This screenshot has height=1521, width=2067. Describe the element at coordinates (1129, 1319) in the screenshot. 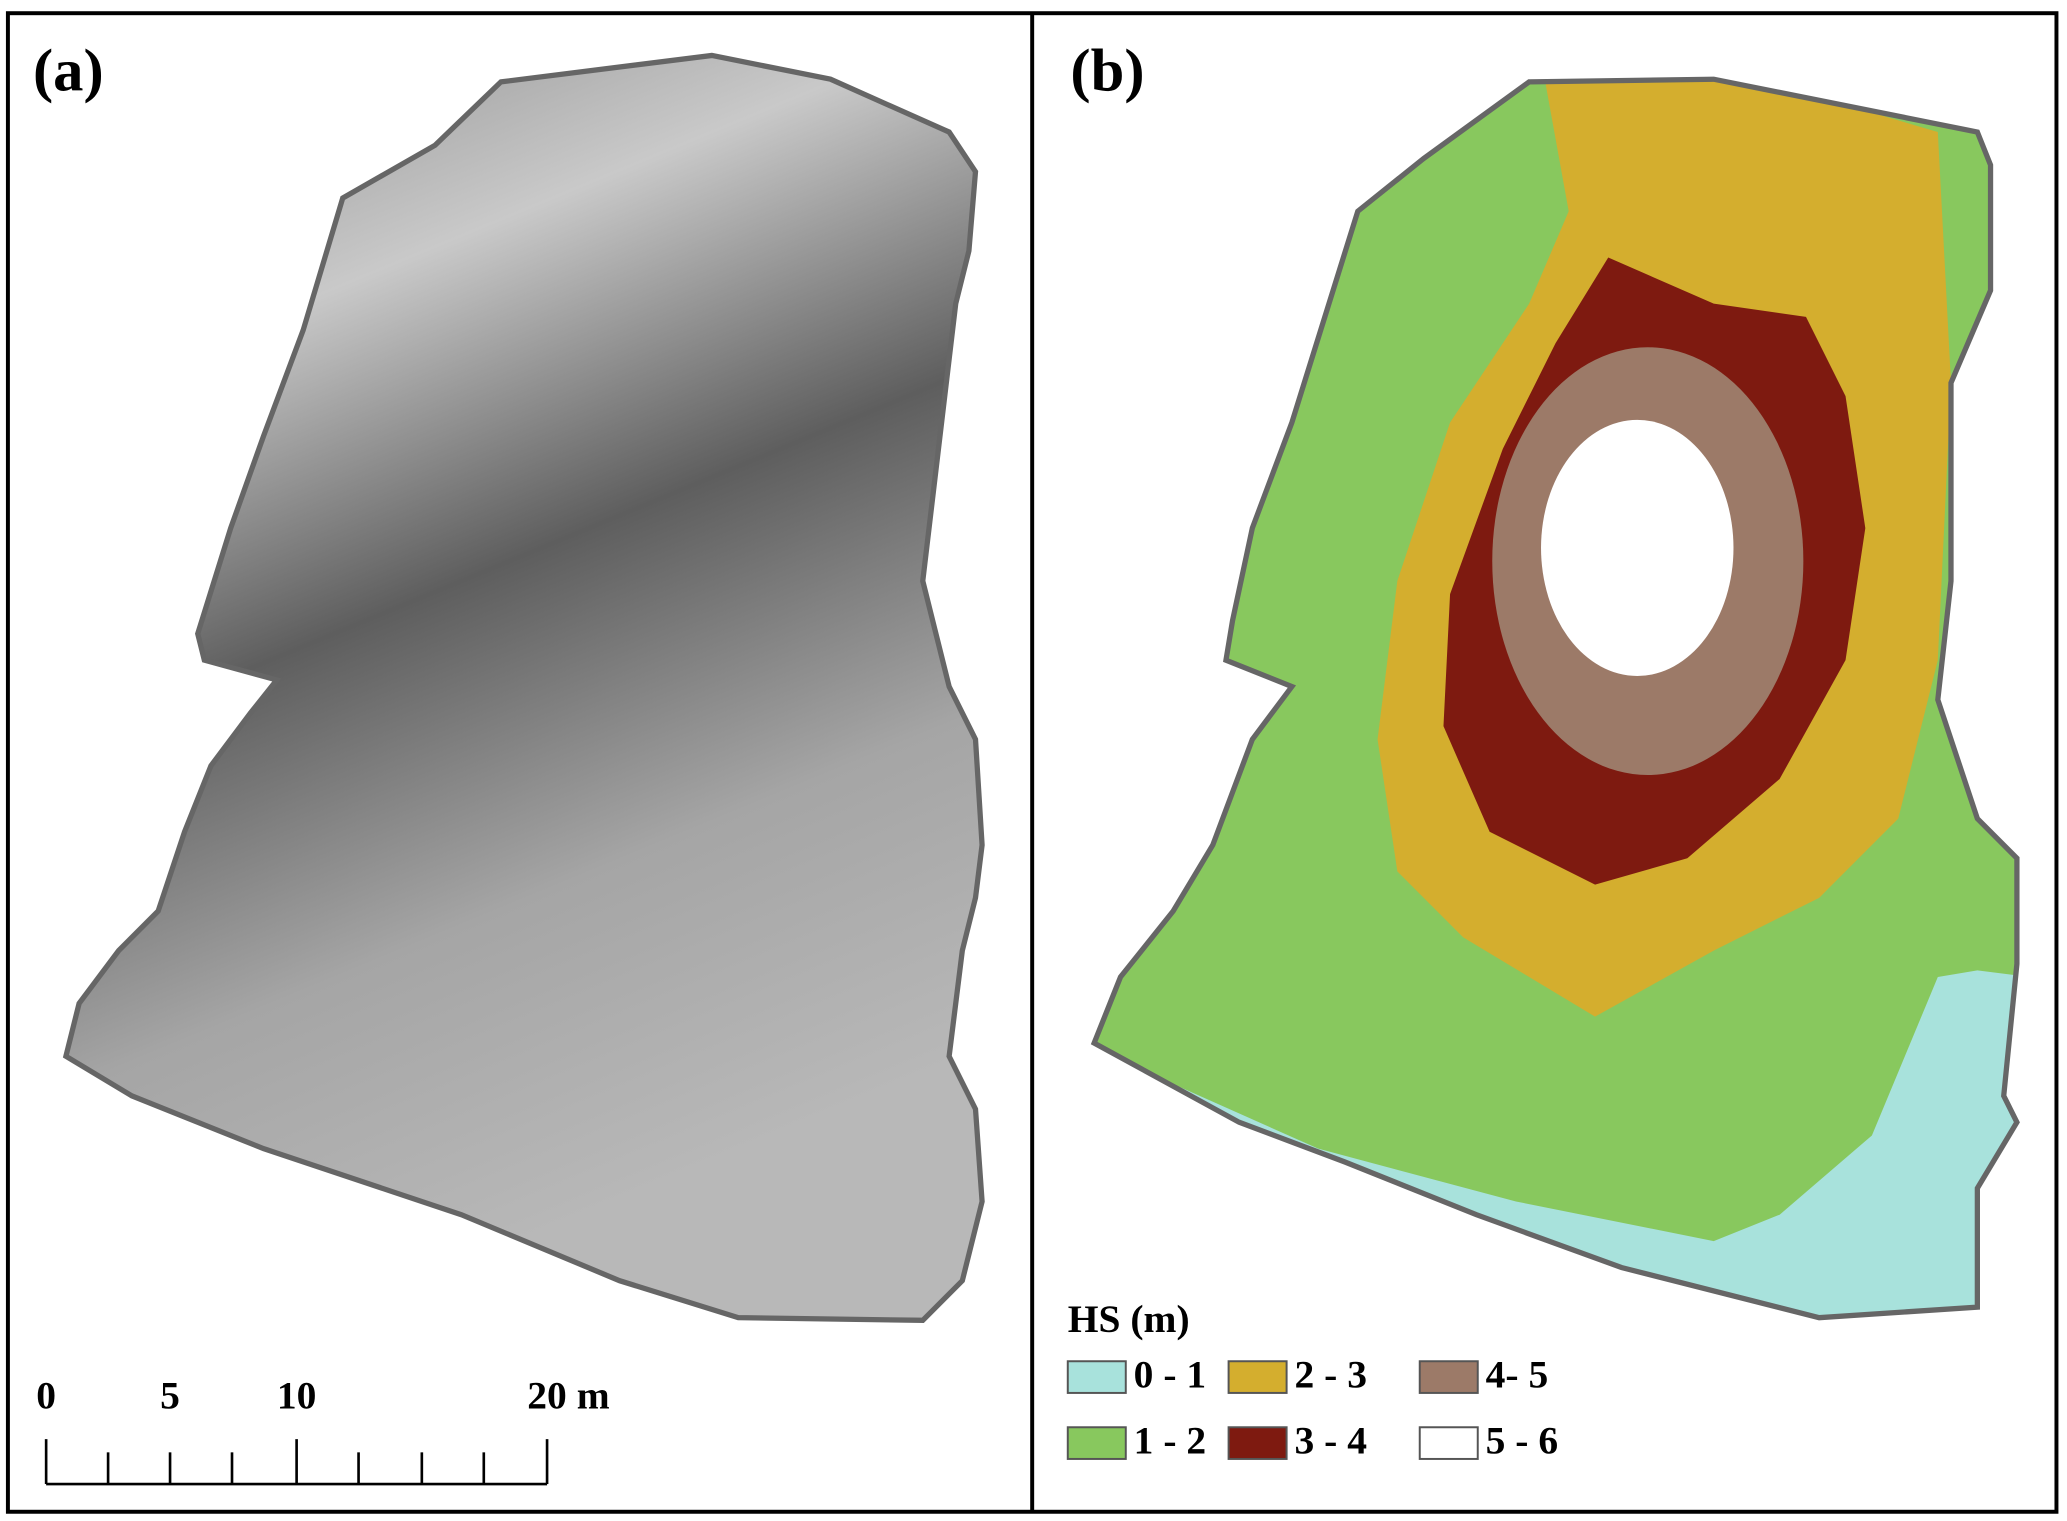

I see `legend-title: HS (m)` at that location.